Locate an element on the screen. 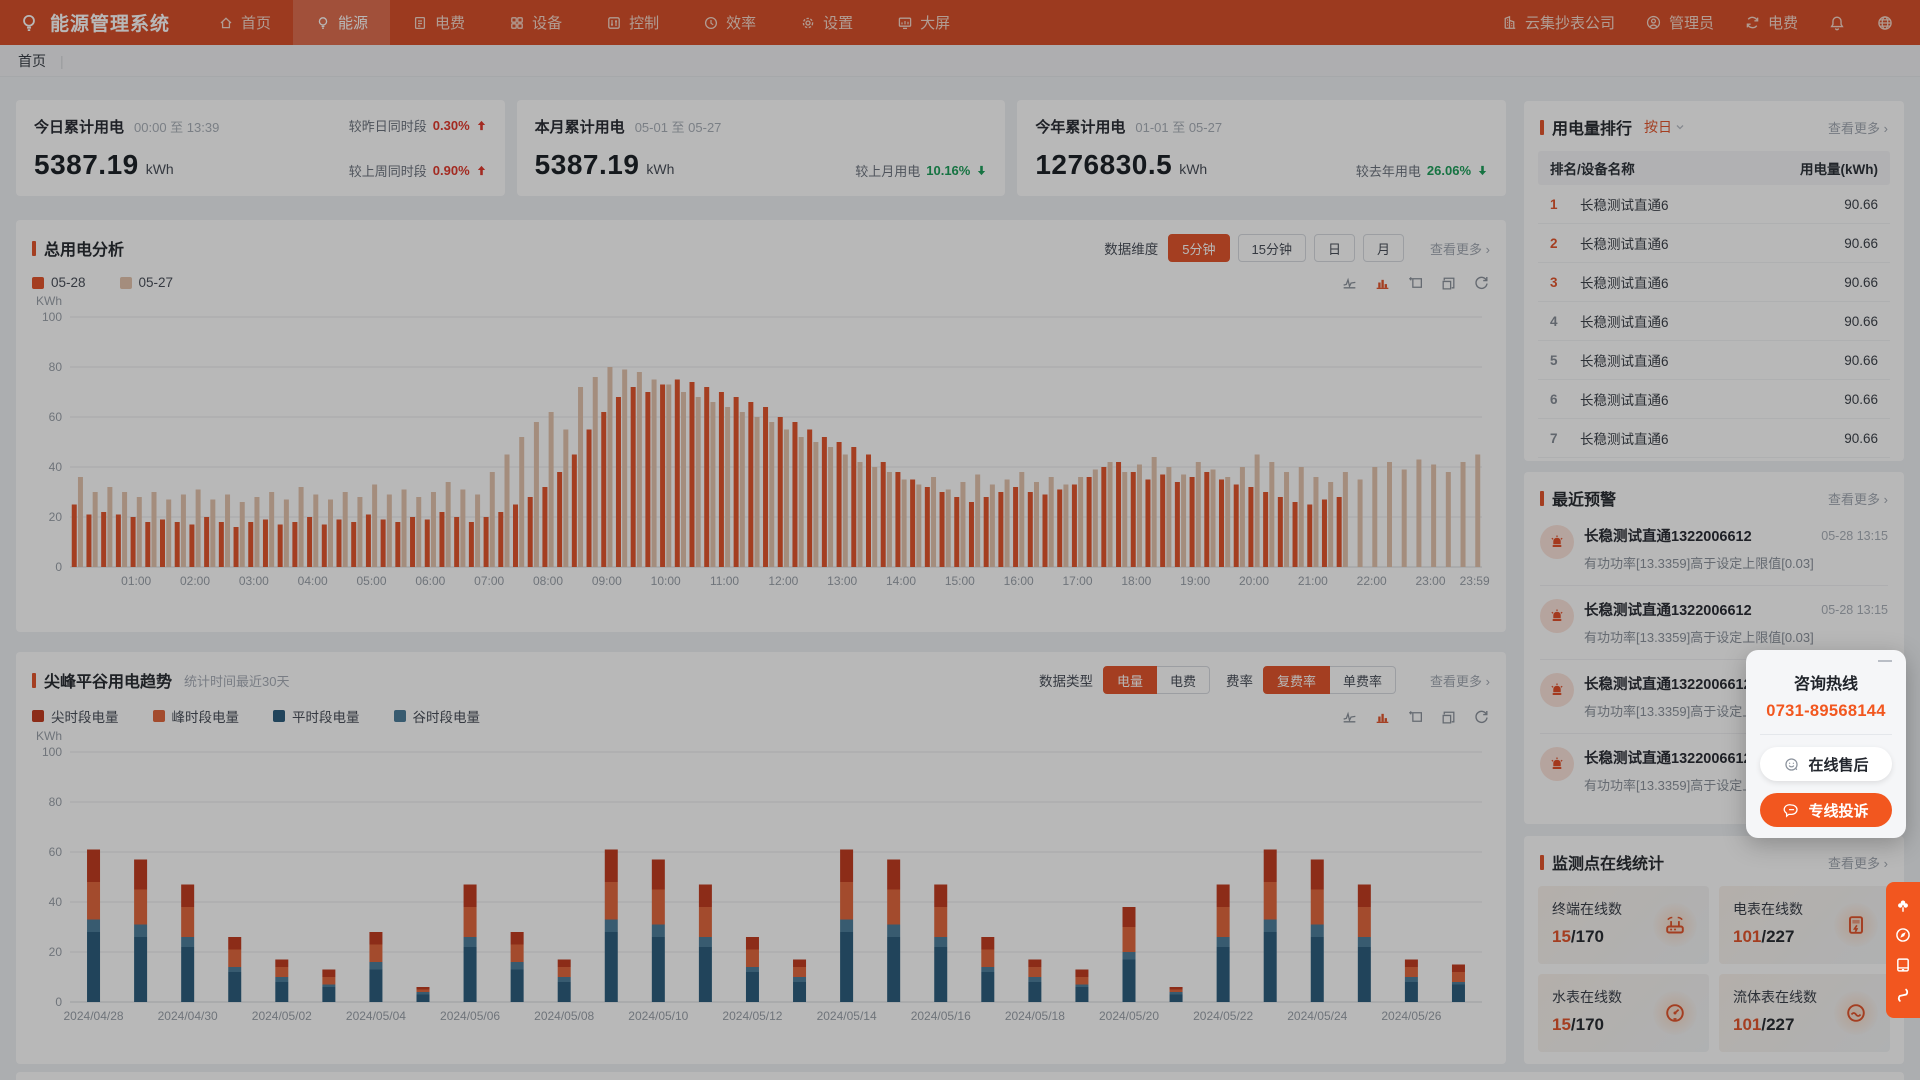  svg-text: 80 is located at coordinates (56, 367).